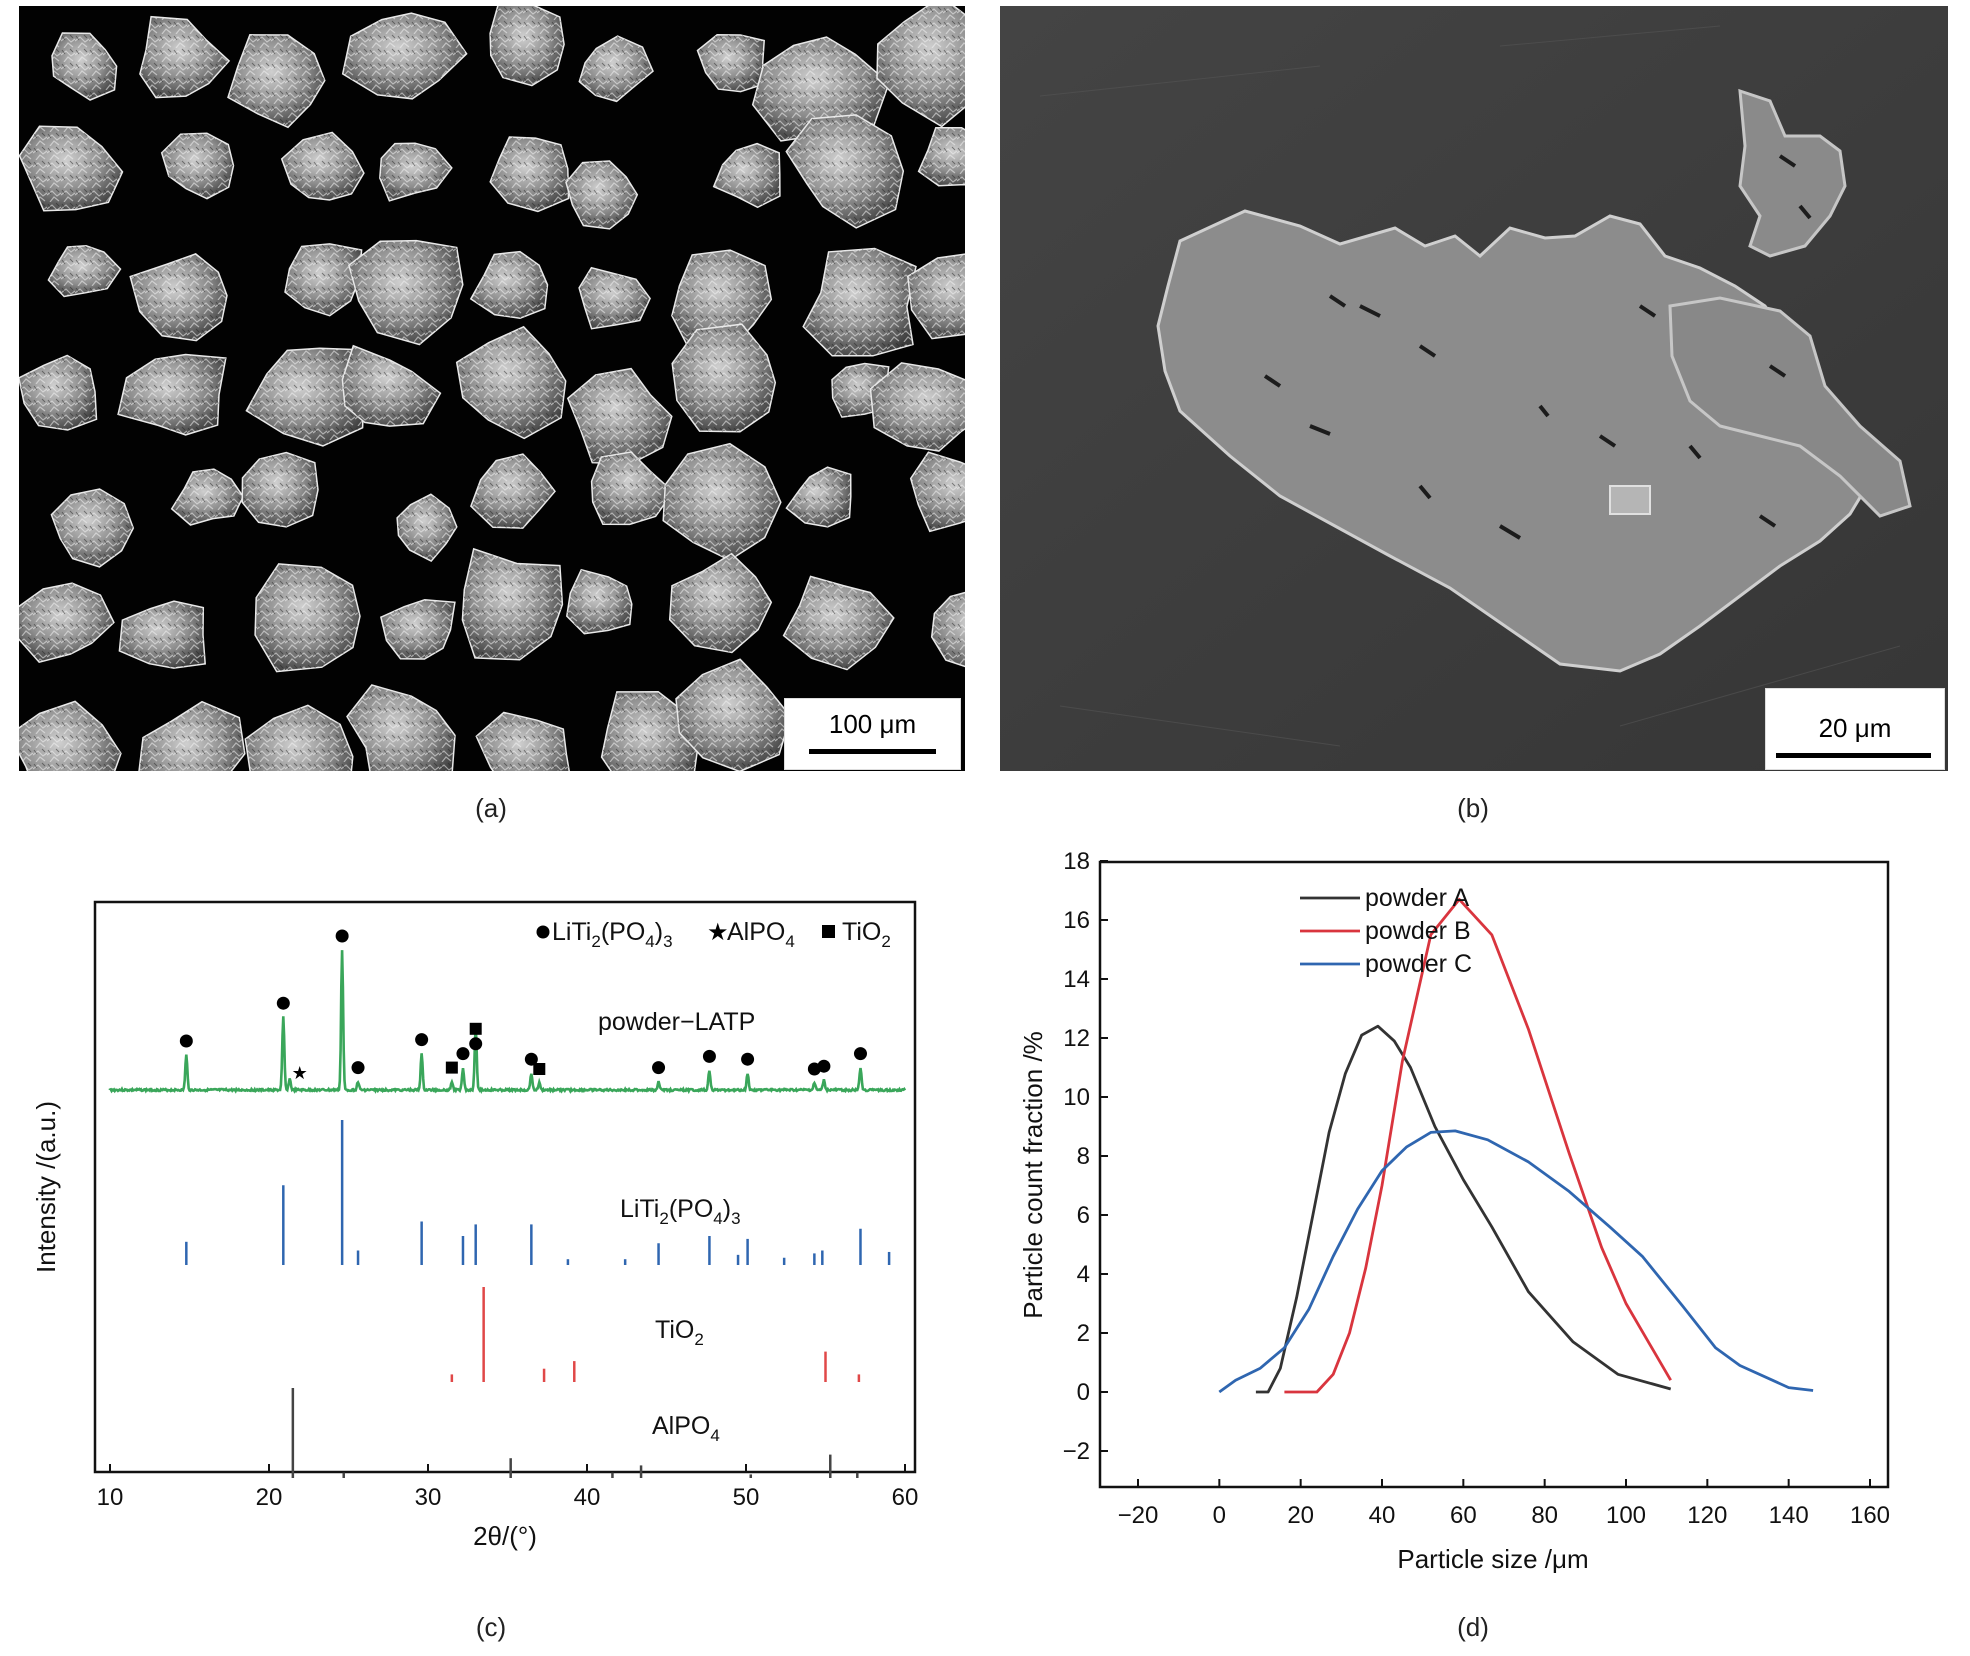  Describe the element at coordinates (46, 1187) in the screenshot. I see `y-axis-label: Intensity /(a.u.)` at that location.